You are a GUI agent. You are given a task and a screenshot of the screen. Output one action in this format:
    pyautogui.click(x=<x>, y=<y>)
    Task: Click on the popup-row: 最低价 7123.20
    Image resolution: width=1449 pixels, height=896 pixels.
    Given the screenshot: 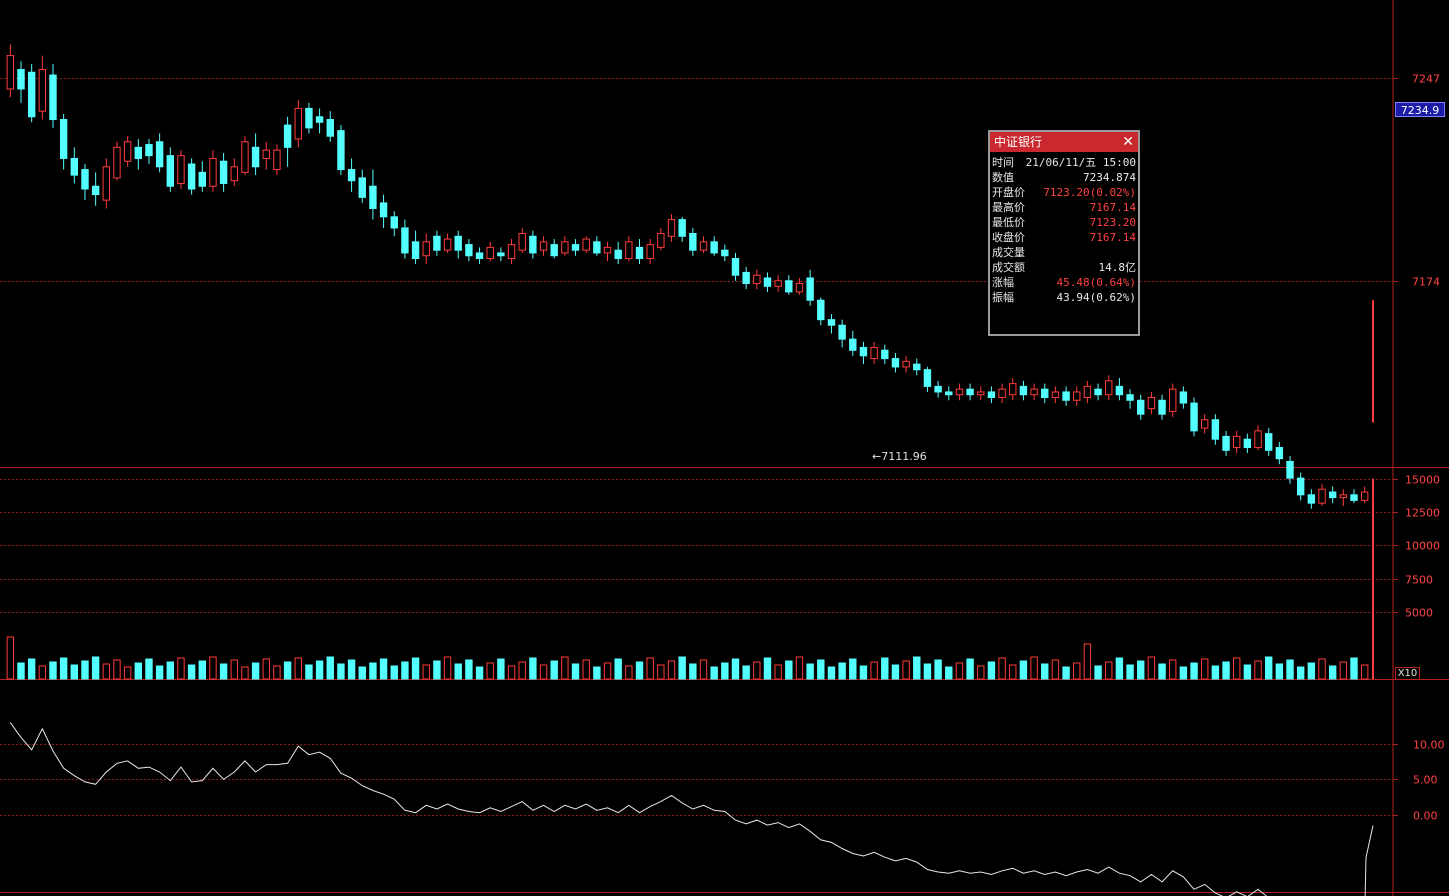 What is the action you would take?
    pyautogui.click(x=1064, y=222)
    